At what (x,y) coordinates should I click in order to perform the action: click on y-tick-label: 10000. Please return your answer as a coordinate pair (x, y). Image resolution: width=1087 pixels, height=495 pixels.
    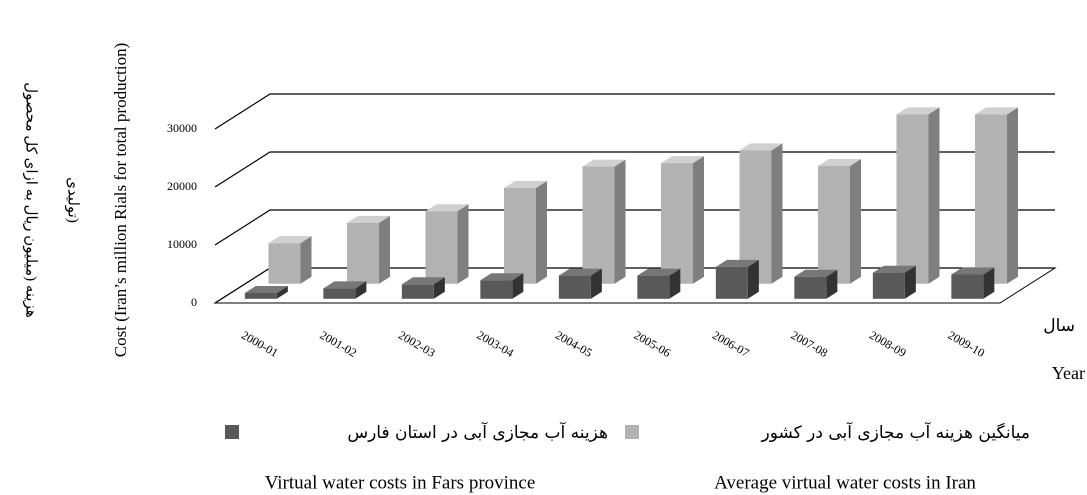
    Looking at the image, I should click on (182, 244).